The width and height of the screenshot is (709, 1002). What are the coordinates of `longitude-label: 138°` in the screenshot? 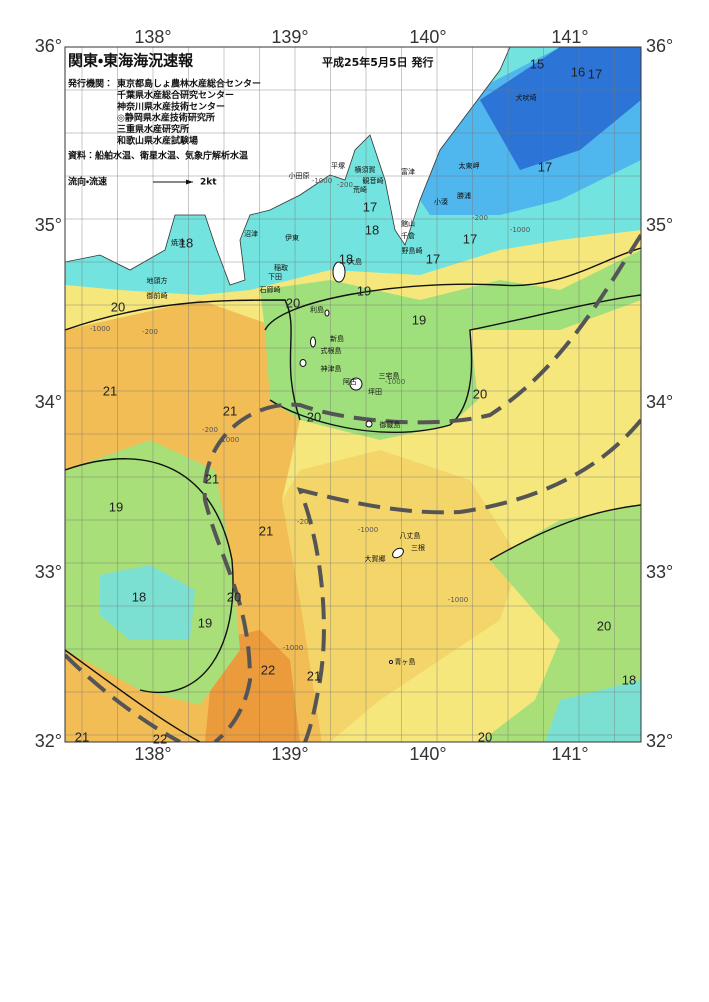 It's located at (152, 754).